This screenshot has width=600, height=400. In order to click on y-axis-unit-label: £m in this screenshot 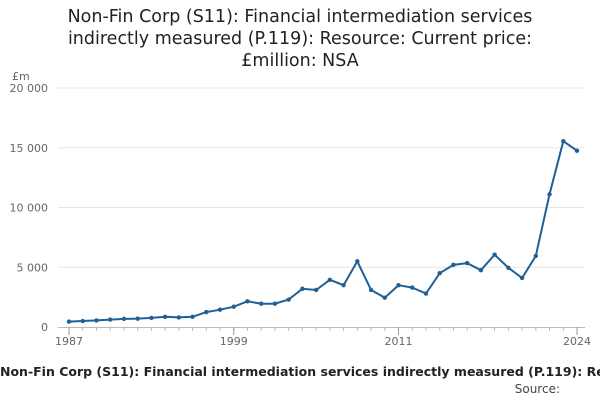, I will do `click(21, 76)`.